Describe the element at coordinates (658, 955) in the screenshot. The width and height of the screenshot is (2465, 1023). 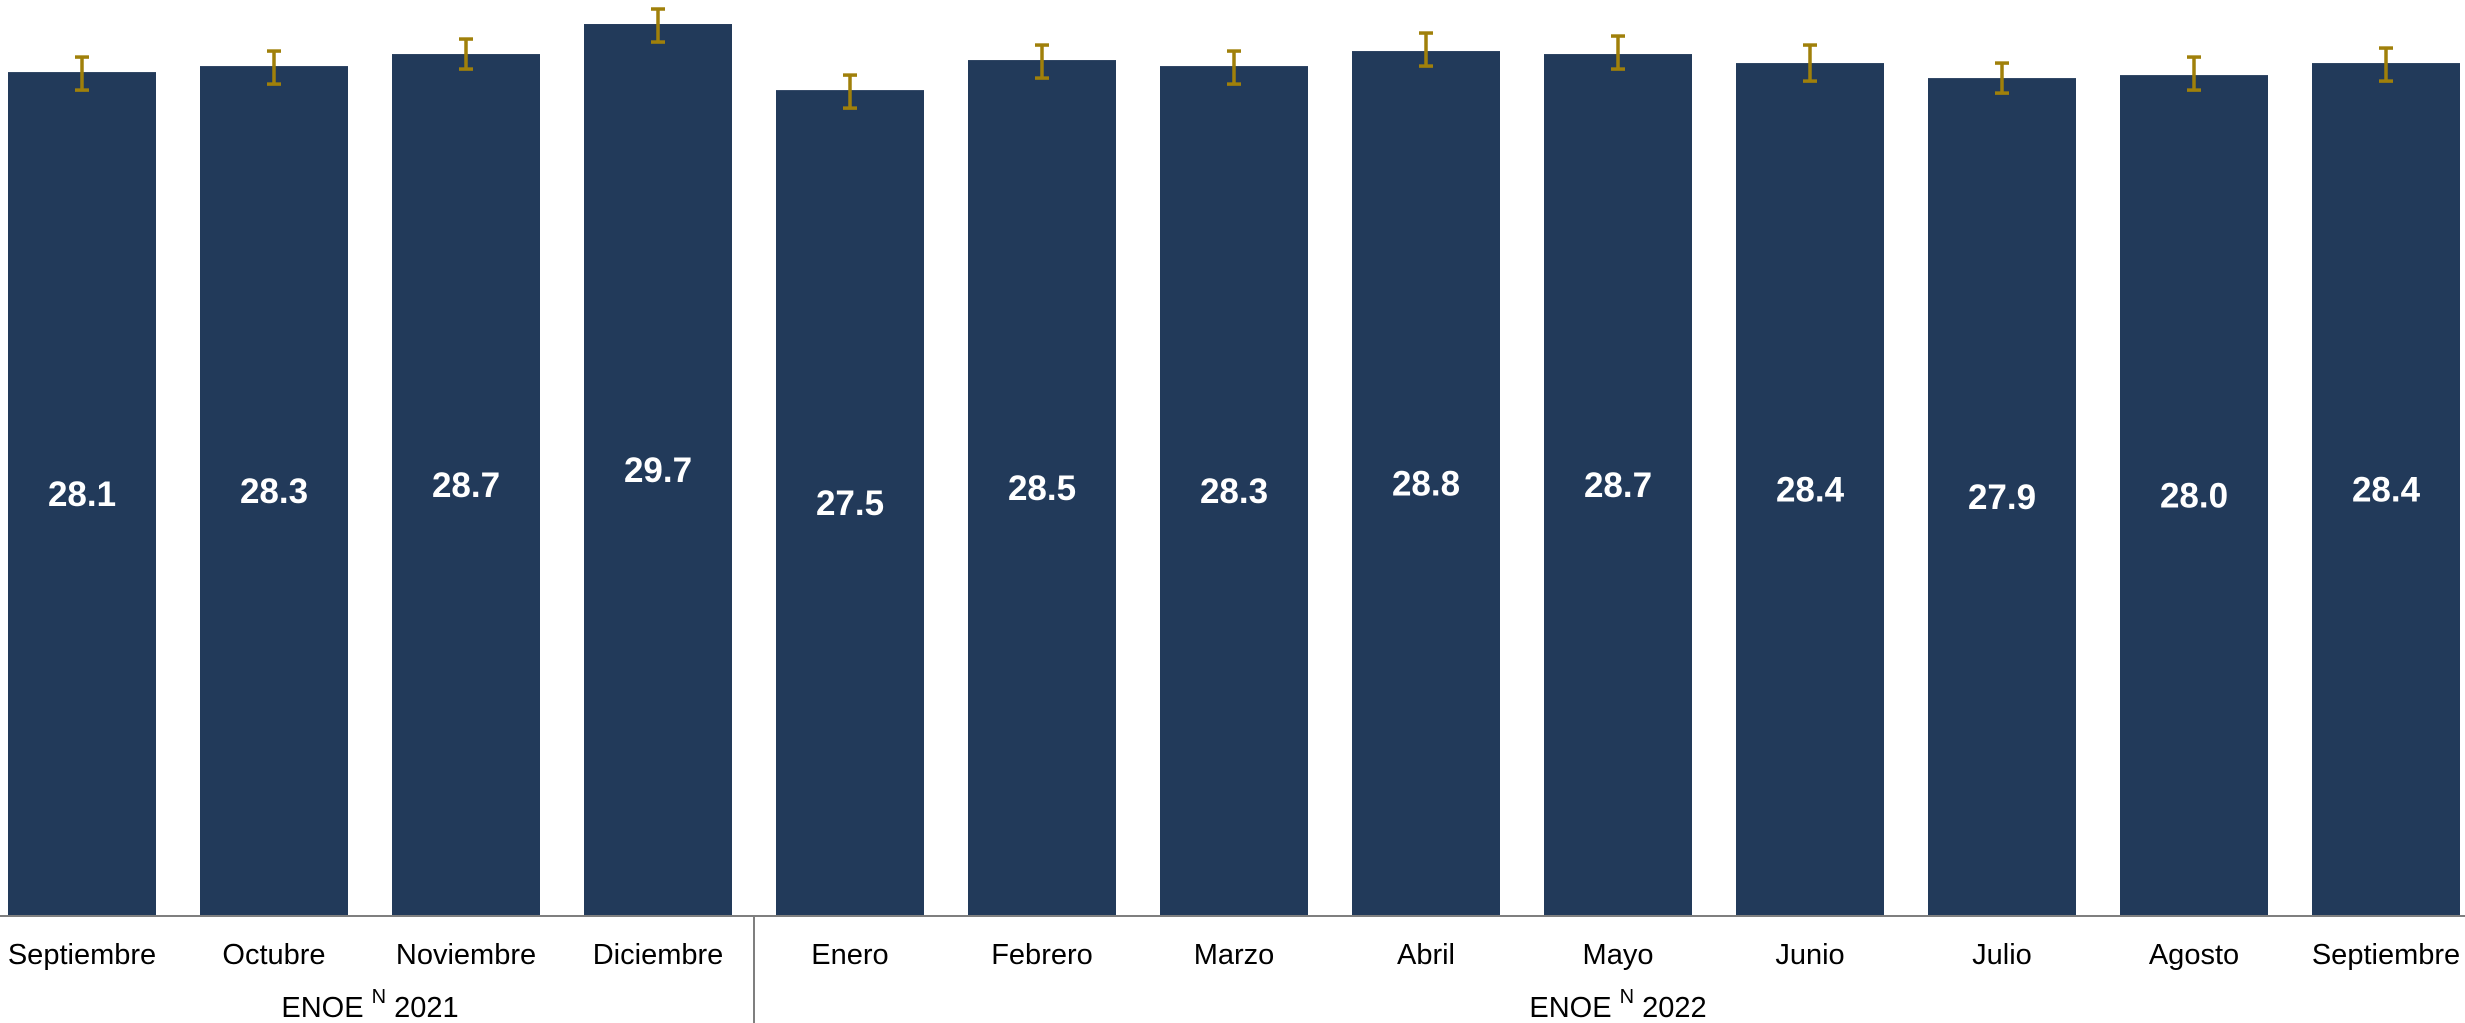
I see `x-tick-label: Diciembre` at that location.